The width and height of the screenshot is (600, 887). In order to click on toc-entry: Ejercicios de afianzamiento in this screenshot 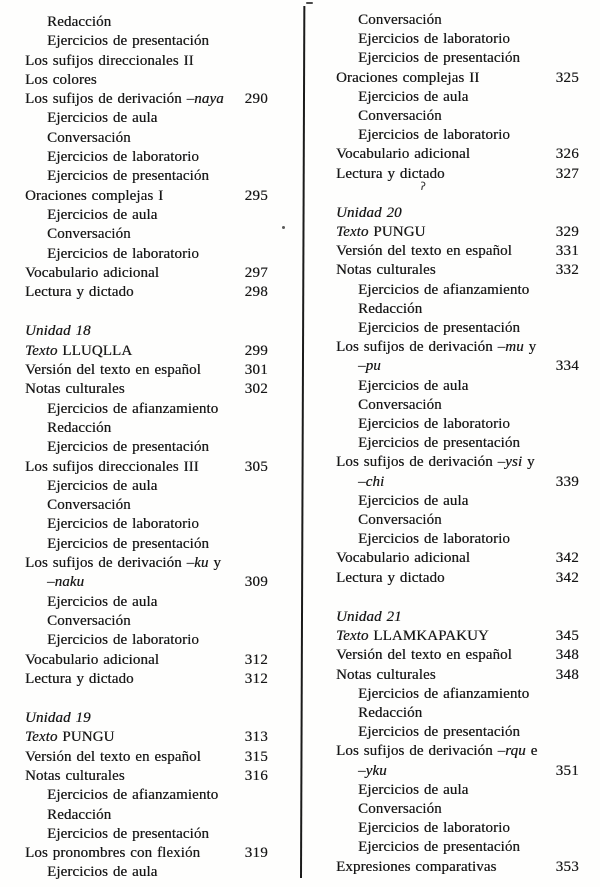, I will do `click(457, 290)`.